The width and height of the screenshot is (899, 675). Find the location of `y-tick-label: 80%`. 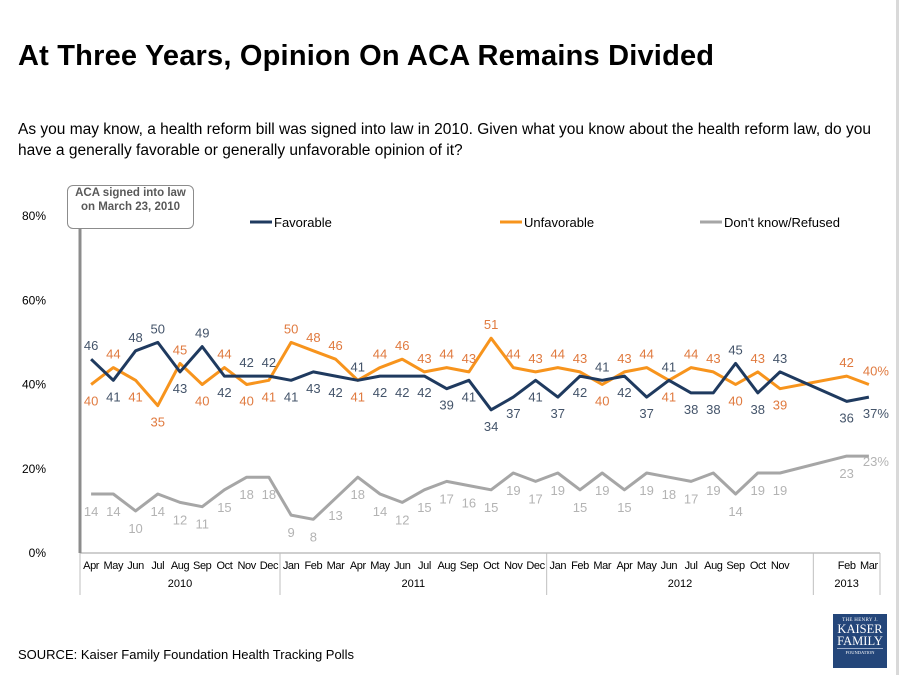

y-tick-label: 80% is located at coordinates (34, 216).